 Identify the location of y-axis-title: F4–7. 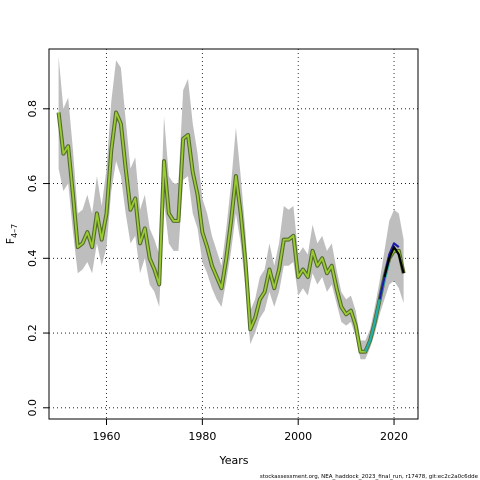
(11, 234).